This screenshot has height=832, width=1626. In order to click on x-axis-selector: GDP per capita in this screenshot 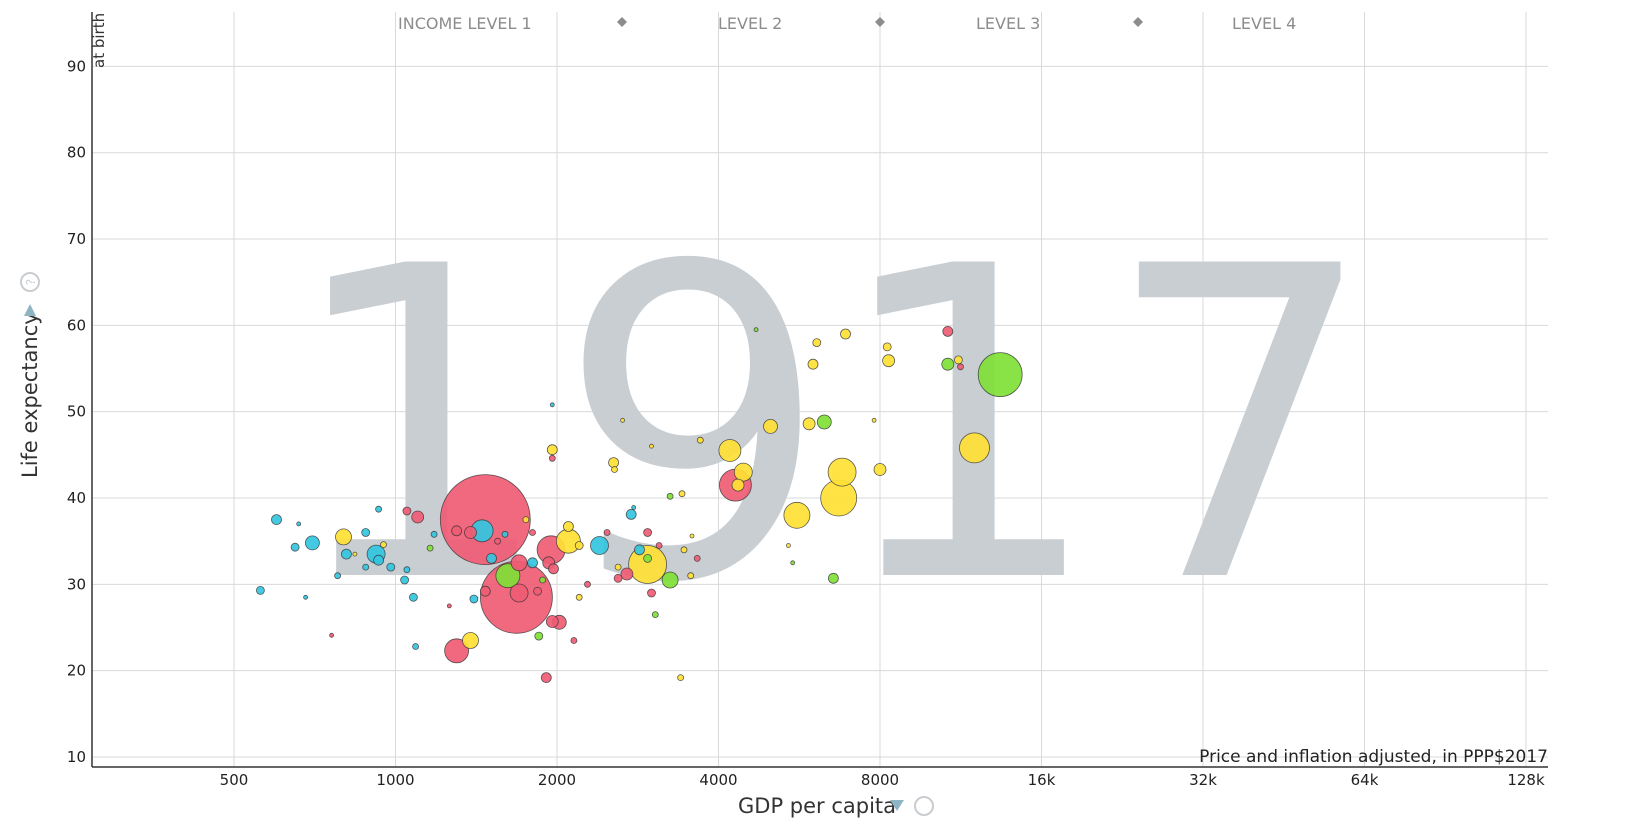, I will do `click(836, 806)`.